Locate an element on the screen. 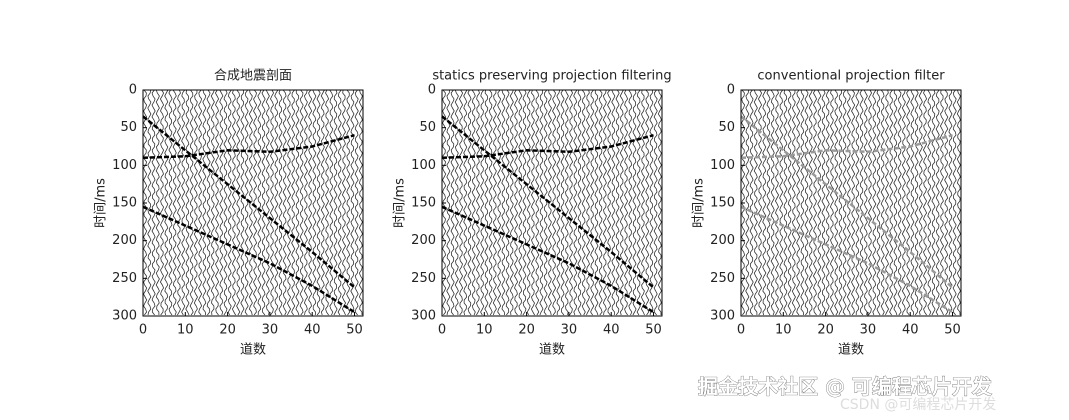 This screenshot has height=420, width=1069. x-tick-label: 50 is located at coordinates (354, 330).